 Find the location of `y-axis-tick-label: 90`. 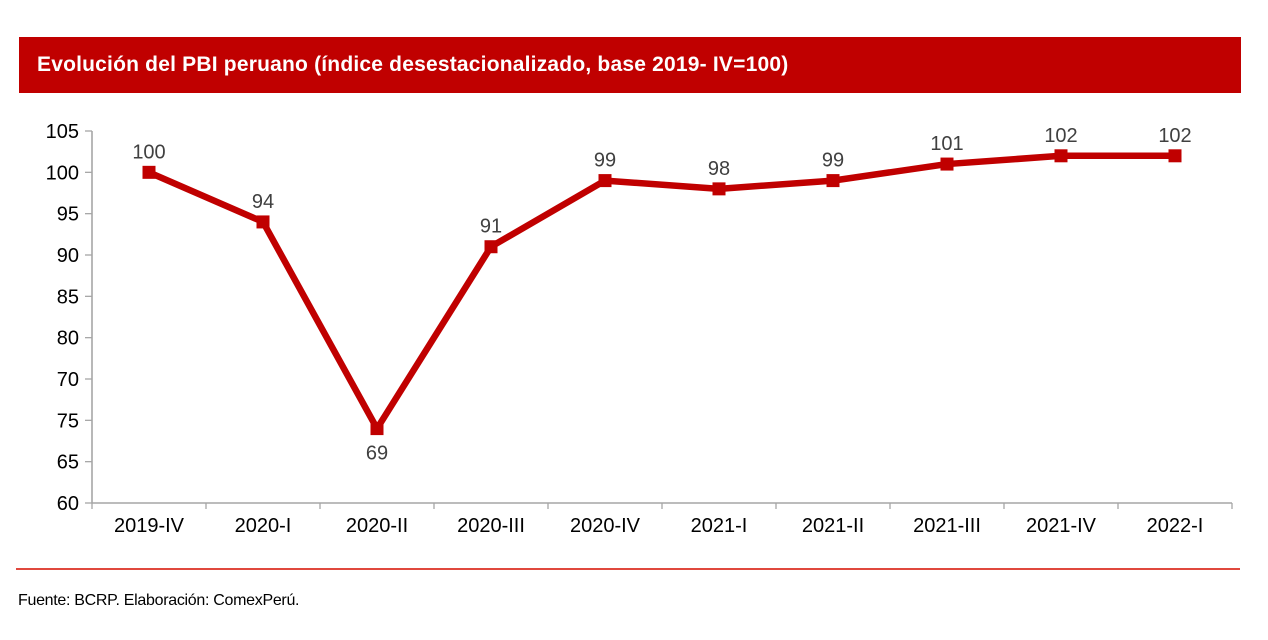

y-axis-tick-label: 90 is located at coordinates (68, 256).